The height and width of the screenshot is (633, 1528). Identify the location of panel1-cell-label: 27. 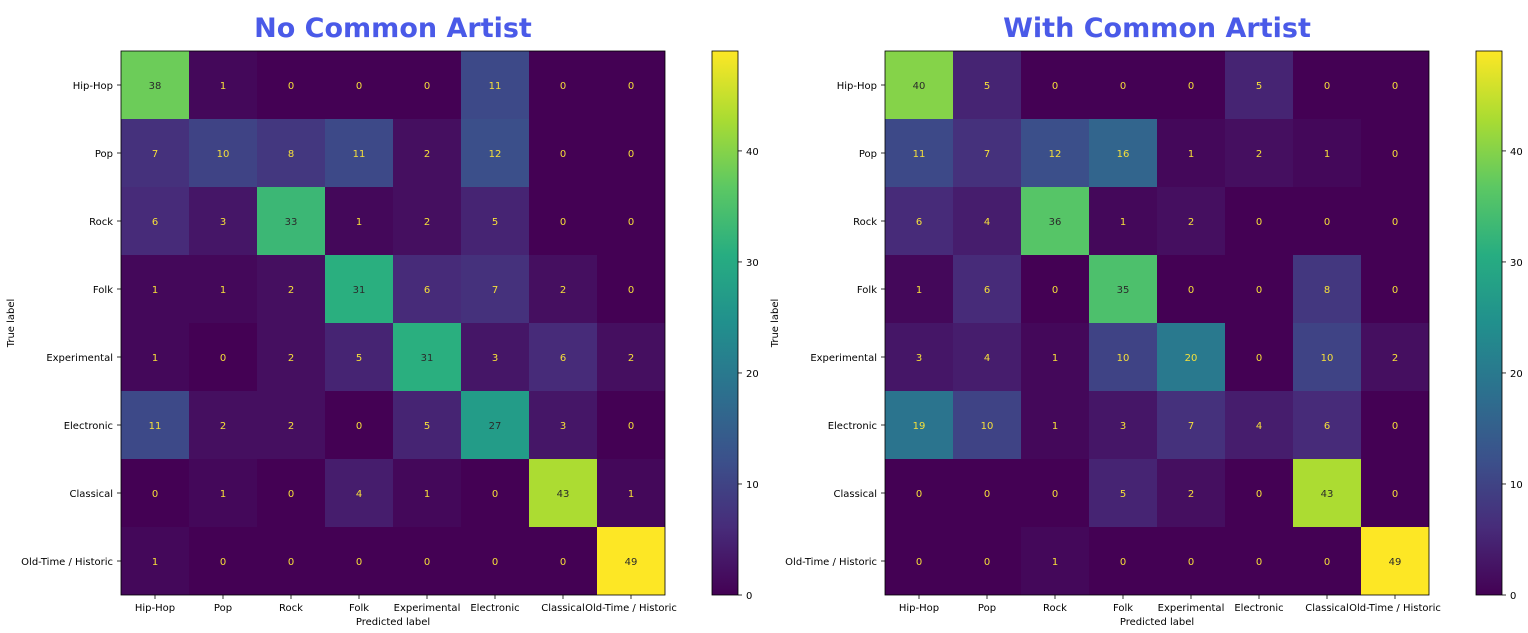
(495, 426).